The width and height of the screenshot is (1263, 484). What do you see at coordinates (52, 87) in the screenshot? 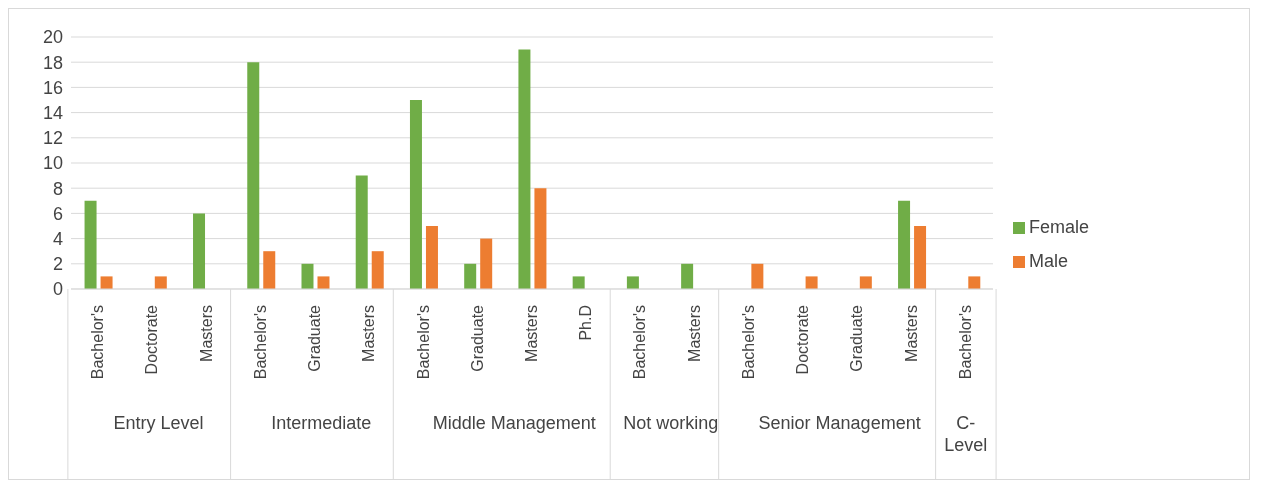
I see `y-tick-label: 16` at bounding box center [52, 87].